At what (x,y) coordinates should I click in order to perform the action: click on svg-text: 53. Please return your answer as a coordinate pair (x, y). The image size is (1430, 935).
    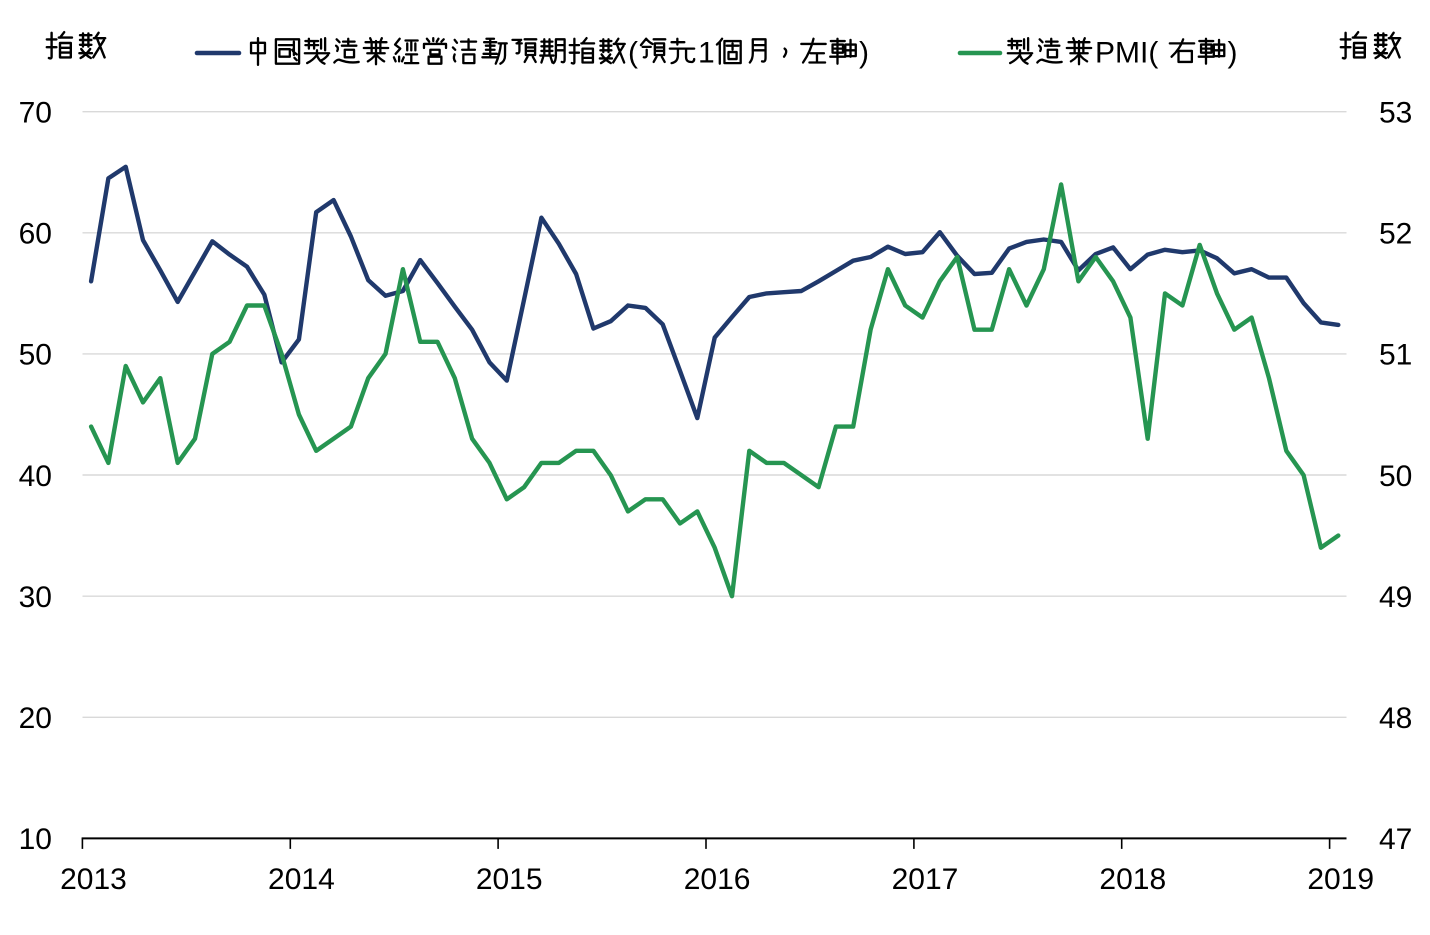
    Looking at the image, I should click on (1395, 113).